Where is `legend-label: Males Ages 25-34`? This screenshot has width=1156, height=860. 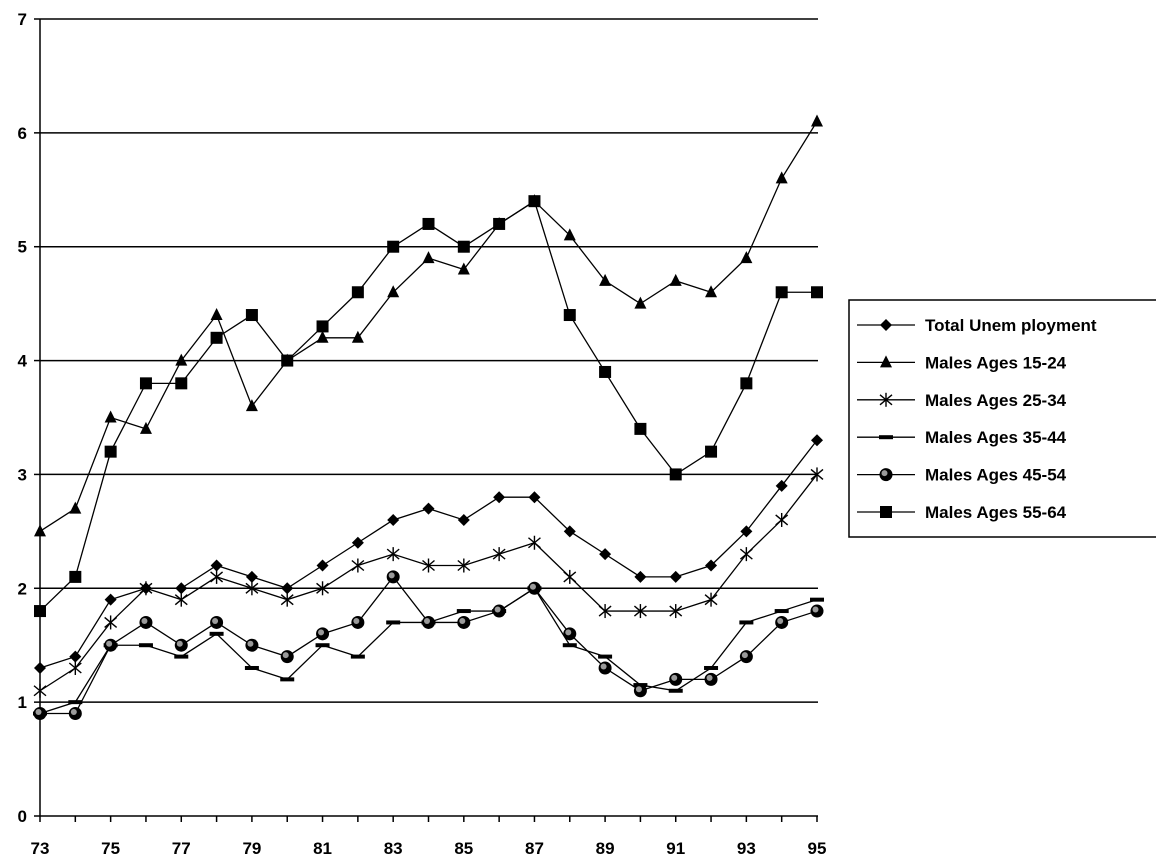
legend-label: Males Ages 25-34 is located at coordinates (996, 400).